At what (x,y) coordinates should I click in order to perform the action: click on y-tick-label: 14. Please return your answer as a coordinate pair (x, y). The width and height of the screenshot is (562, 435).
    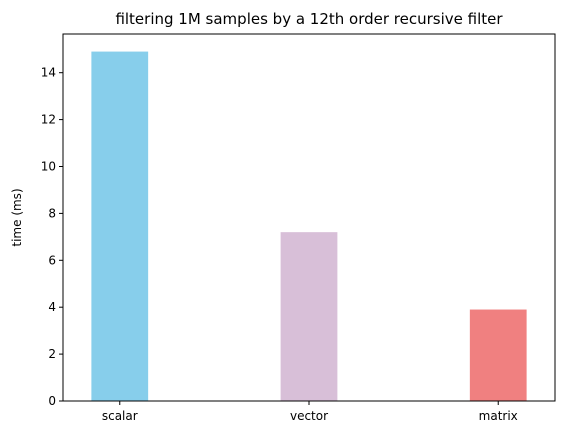
    Looking at the image, I should click on (48, 73).